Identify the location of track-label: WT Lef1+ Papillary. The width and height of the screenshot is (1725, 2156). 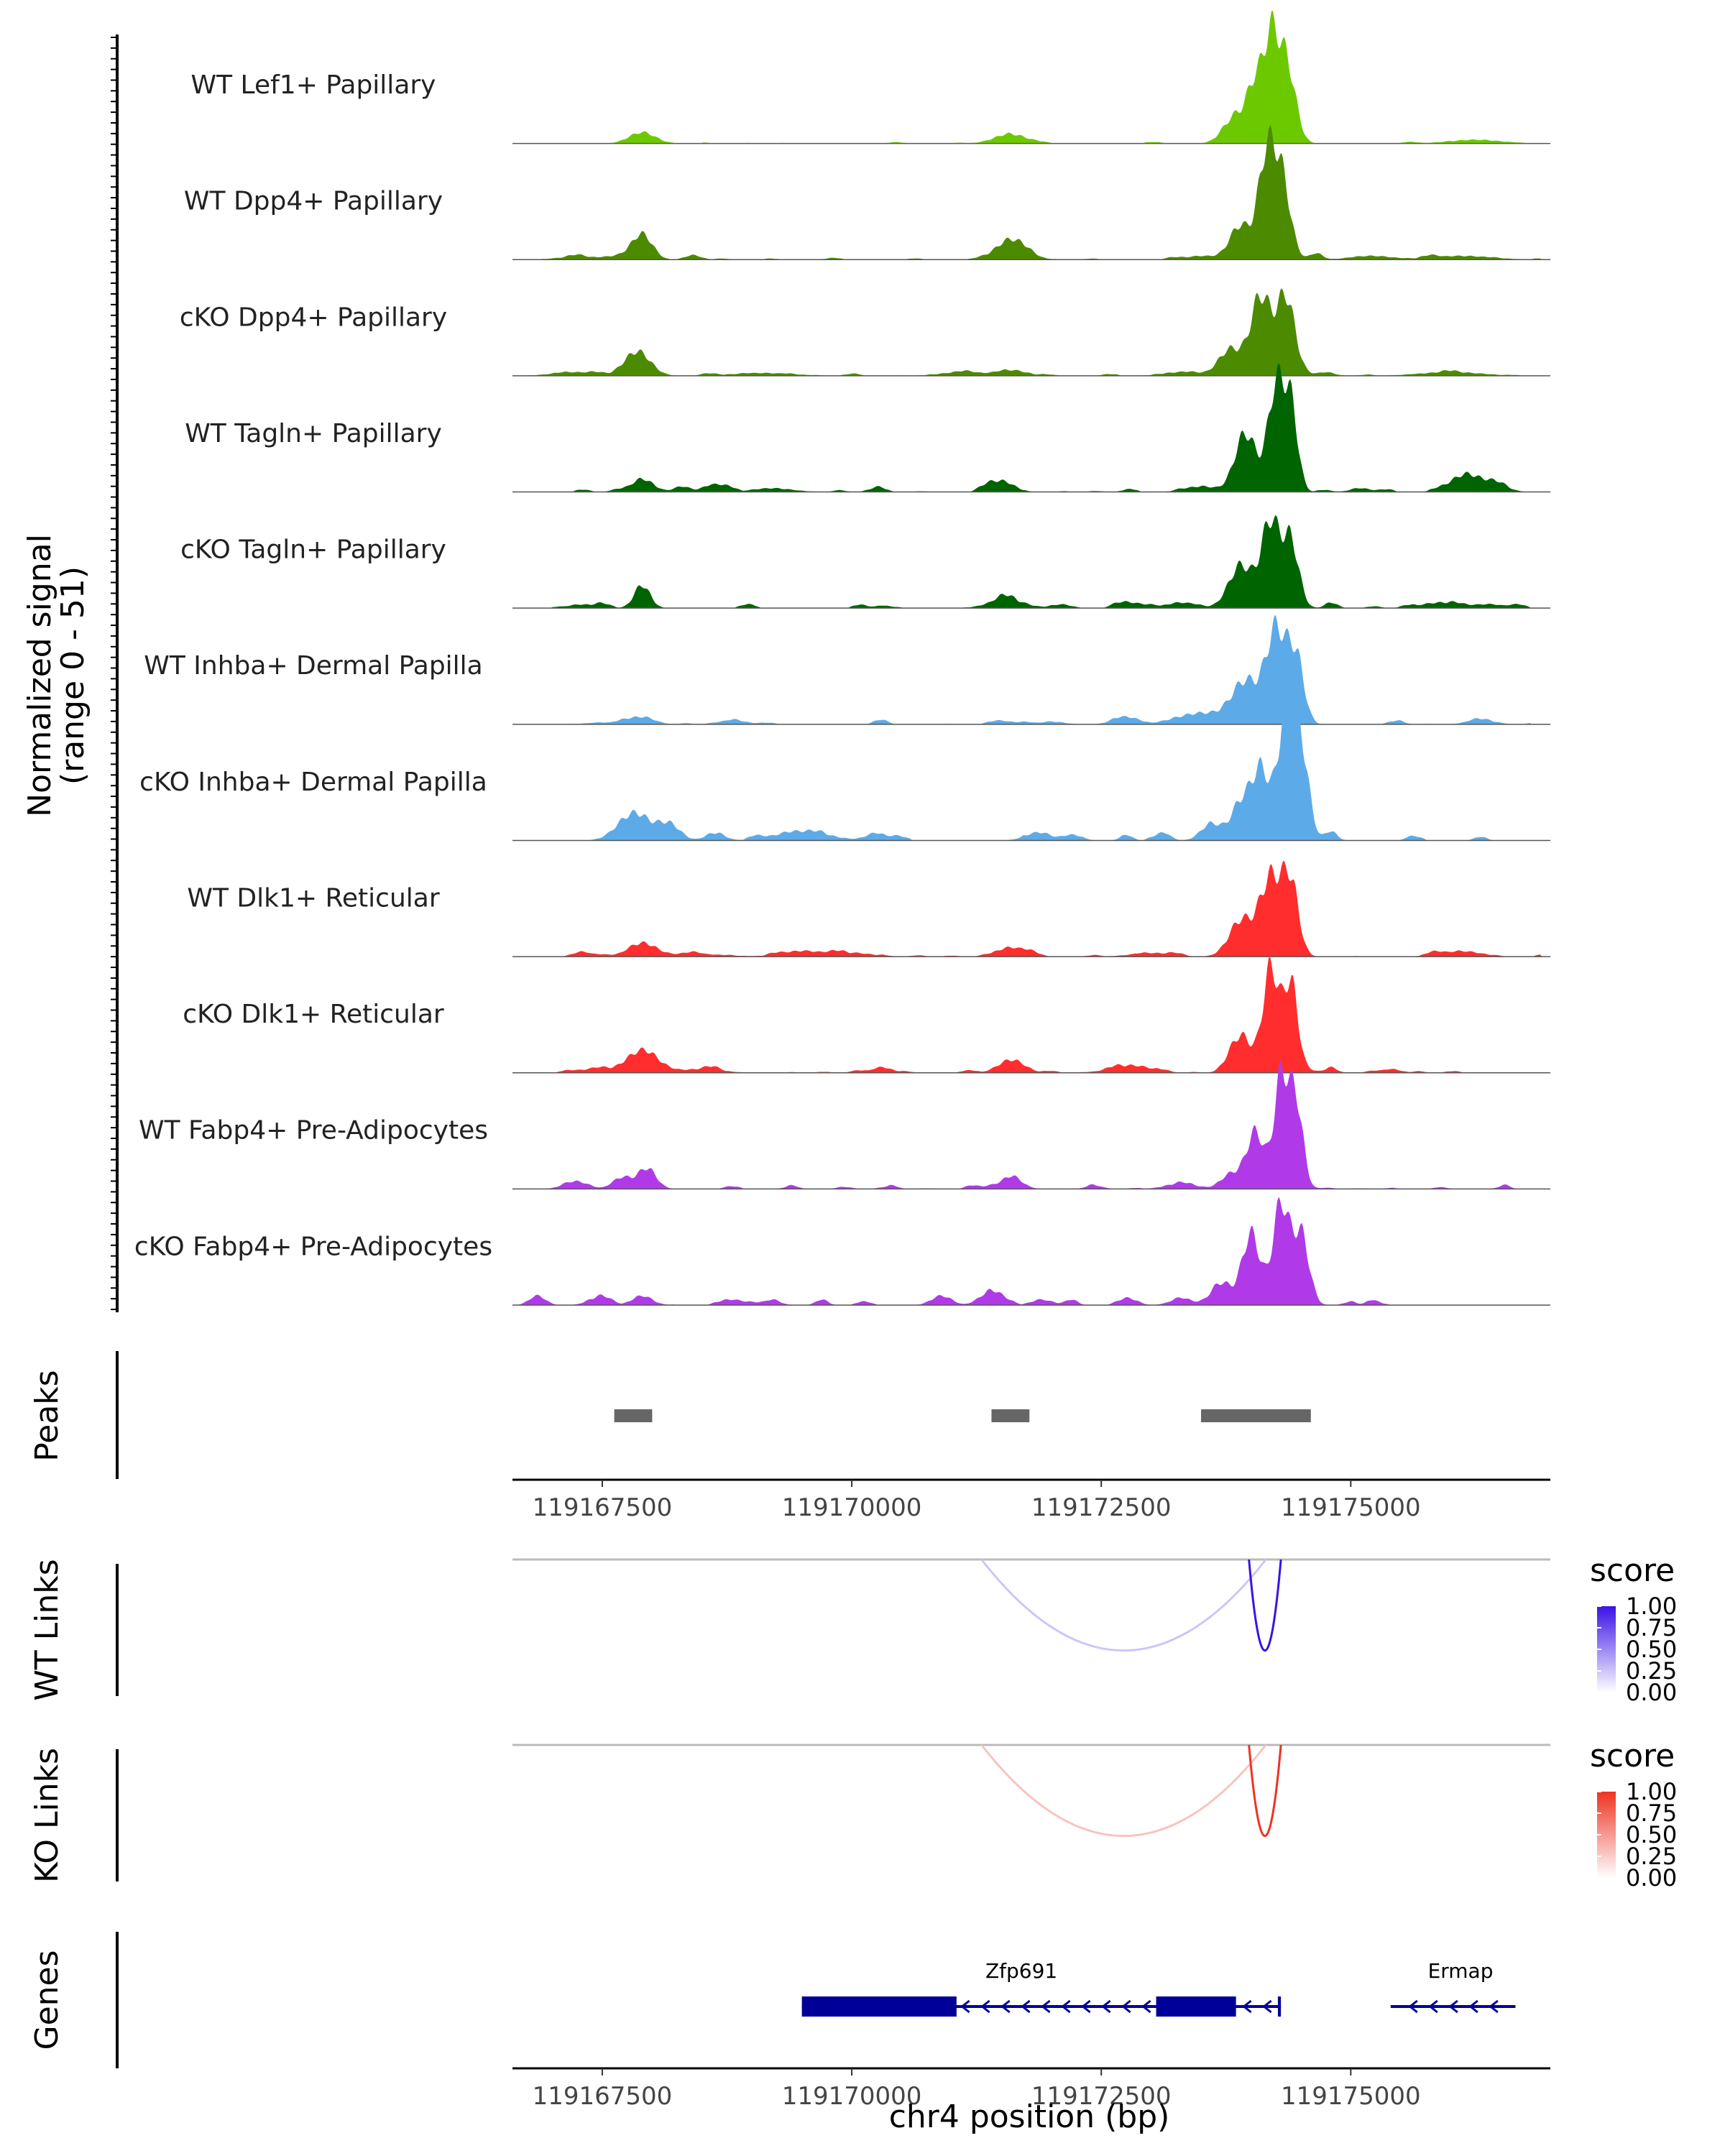
(313, 85).